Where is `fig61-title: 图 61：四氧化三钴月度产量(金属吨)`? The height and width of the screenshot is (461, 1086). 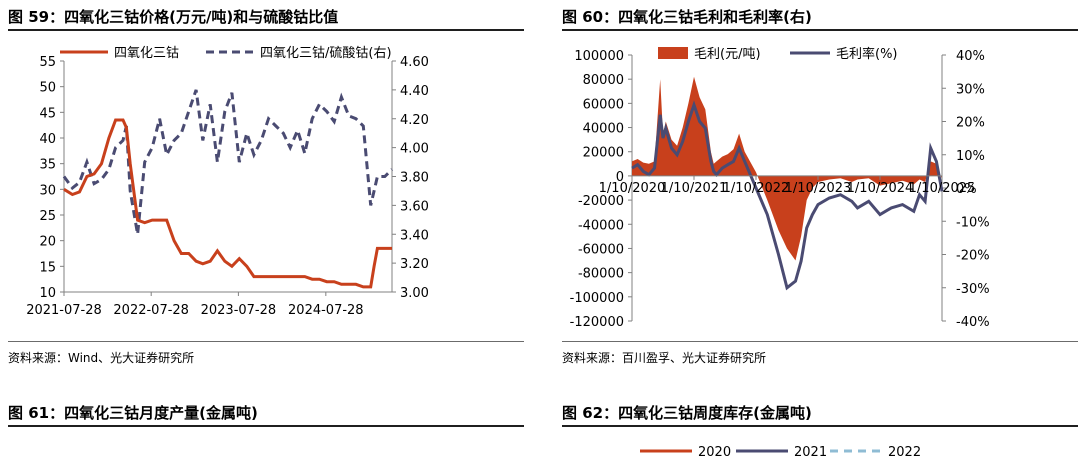 fig61-title: 图 61：四氧化三钴月度产量(金属吨) is located at coordinates (133, 413).